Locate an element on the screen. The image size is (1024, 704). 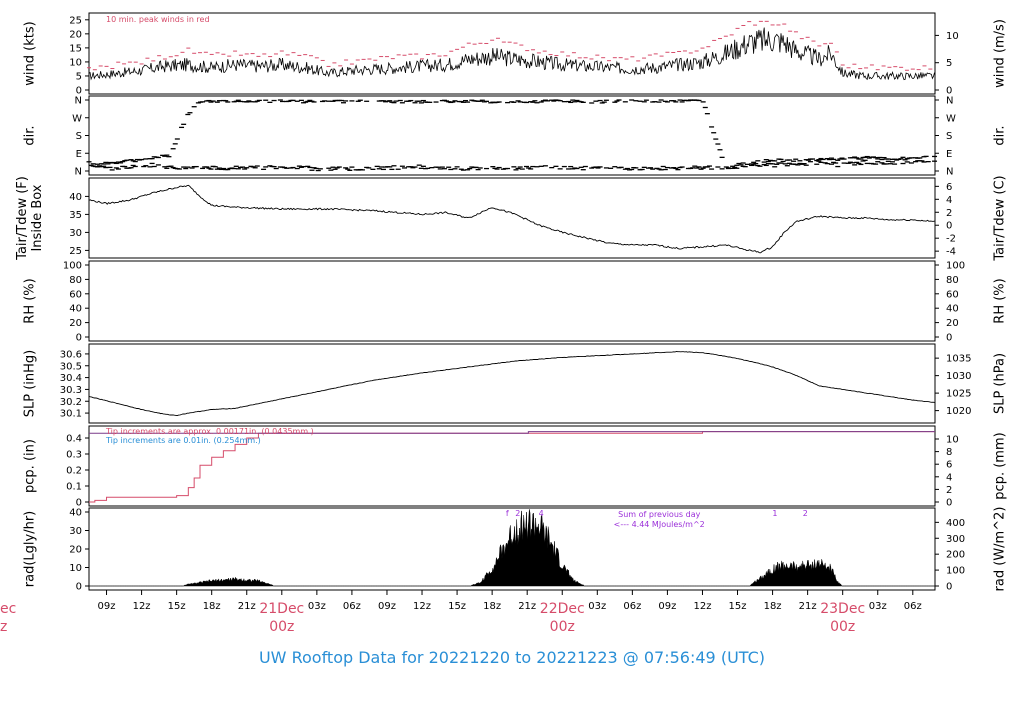
peak-wind-note: 10 min. peak winds in red is located at coordinates (158, 19).